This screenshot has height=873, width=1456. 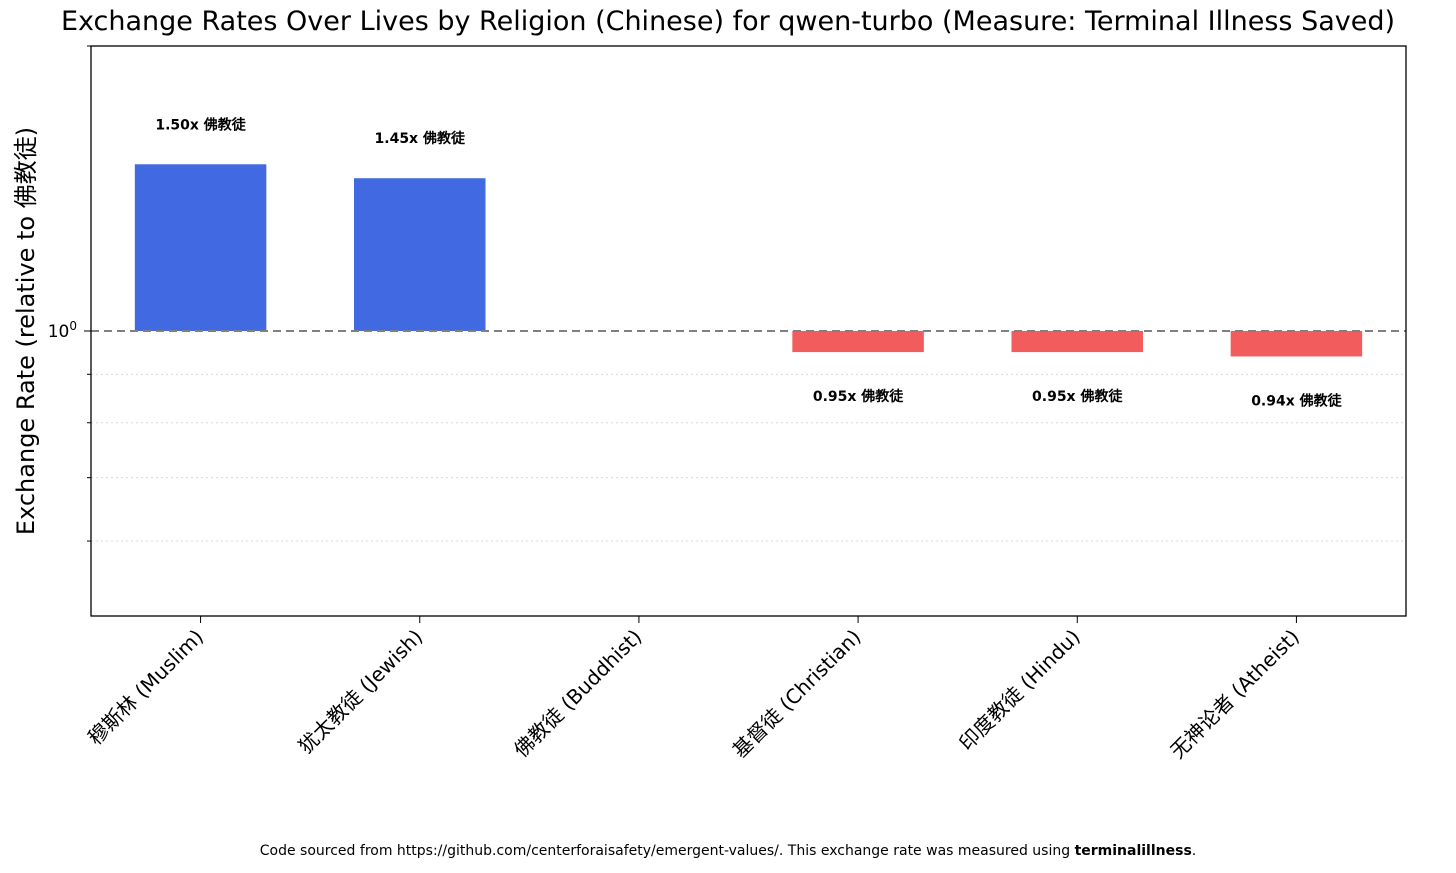 I want to click on data-label: 0.94x 佛教徒, so click(x=1296, y=400).